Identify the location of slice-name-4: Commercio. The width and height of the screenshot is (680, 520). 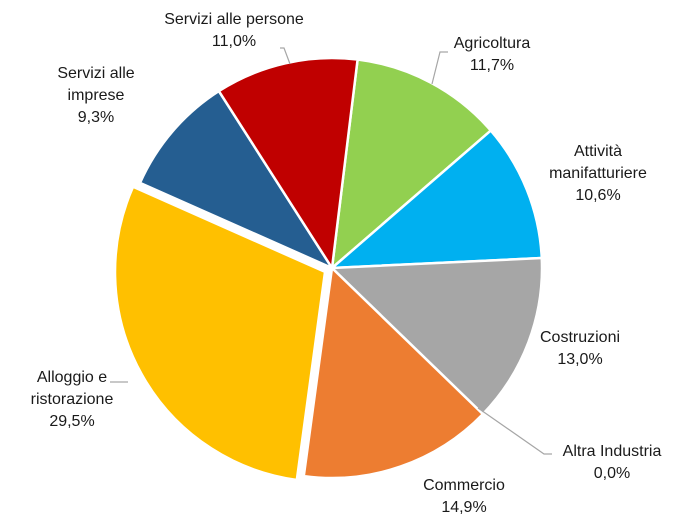
(464, 485).